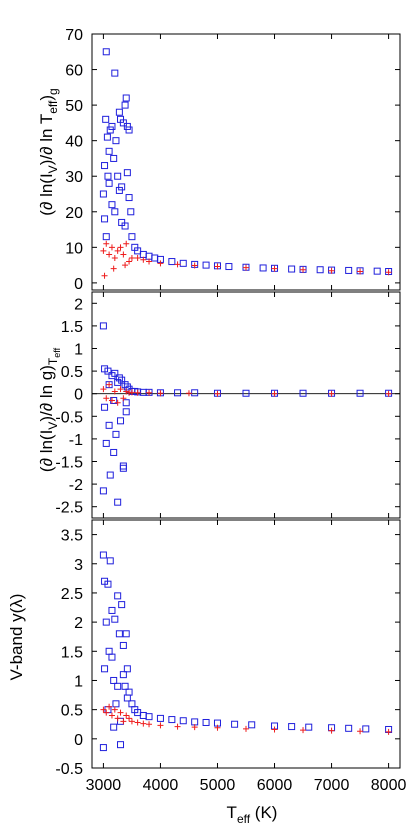  Describe the element at coordinates (74, 248) in the screenshot. I see `y-tick-label-top: 10` at that location.